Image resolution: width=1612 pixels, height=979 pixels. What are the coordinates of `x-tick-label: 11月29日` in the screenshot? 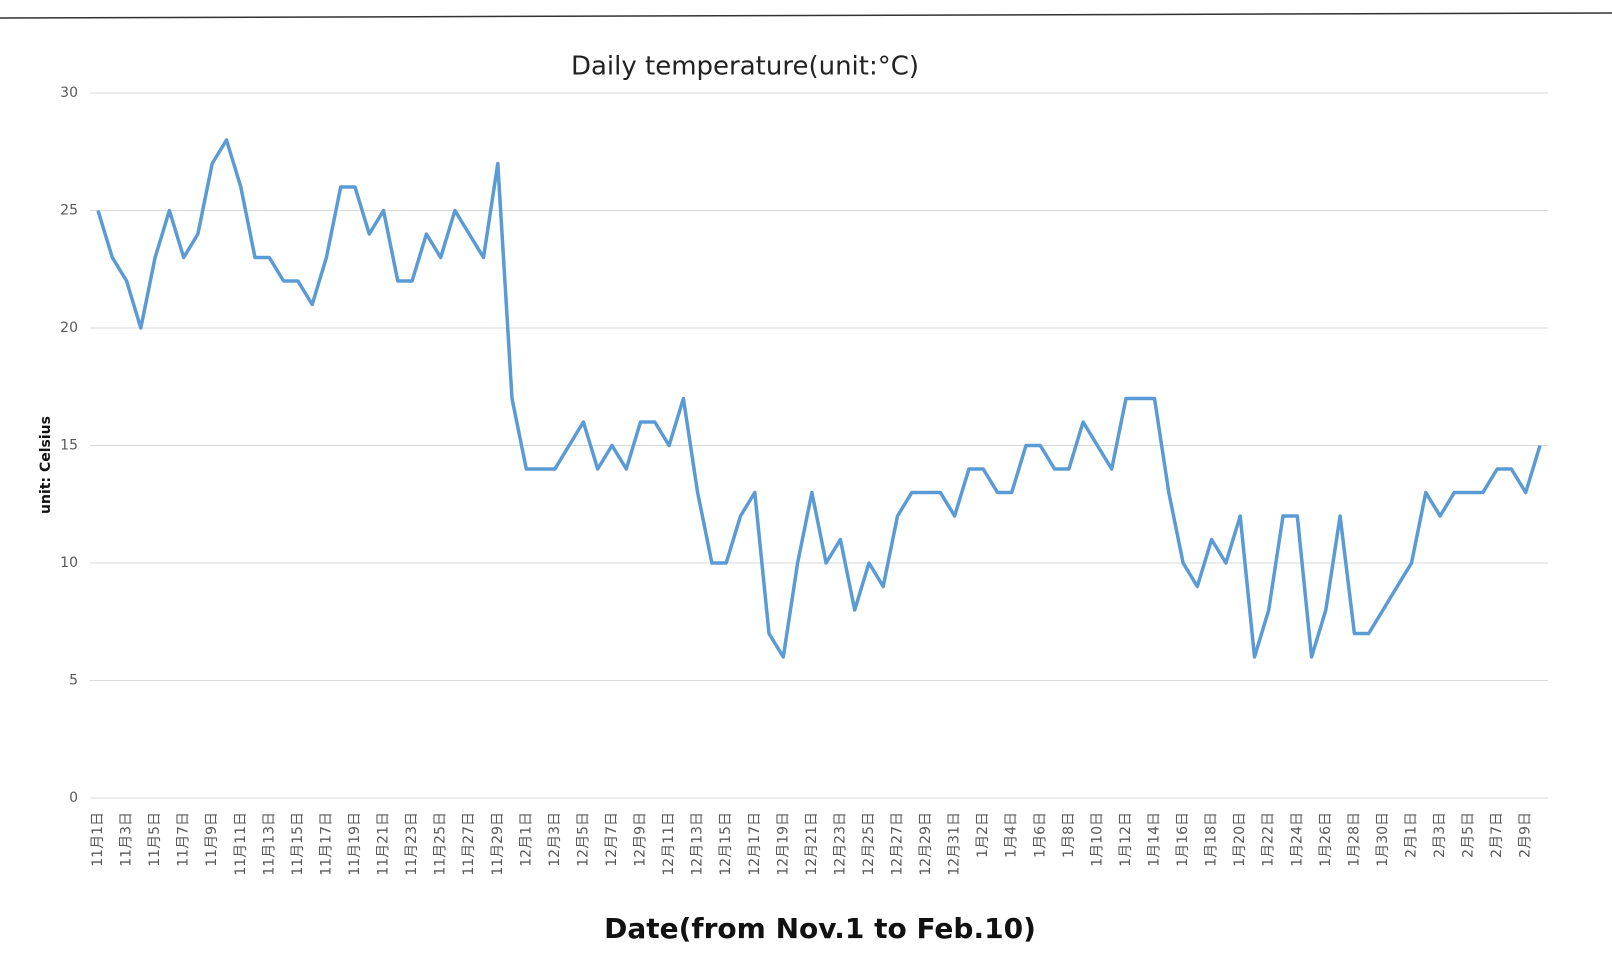 It's located at (498, 844).